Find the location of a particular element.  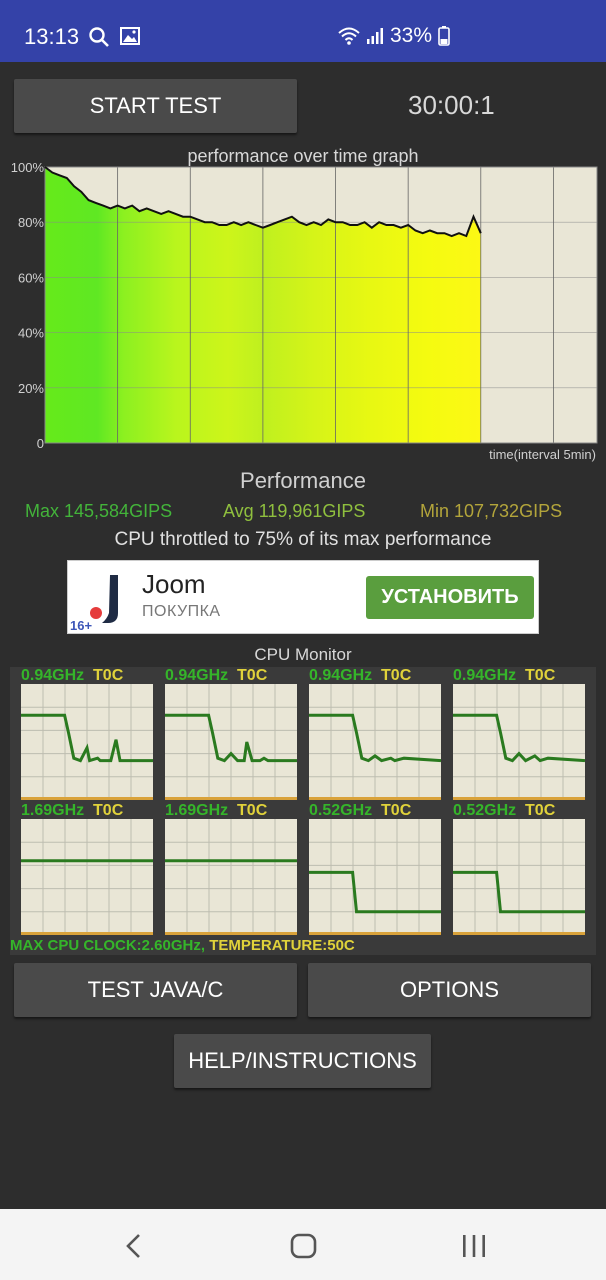

graph-ytick-label: 80% is located at coordinates (31, 222).